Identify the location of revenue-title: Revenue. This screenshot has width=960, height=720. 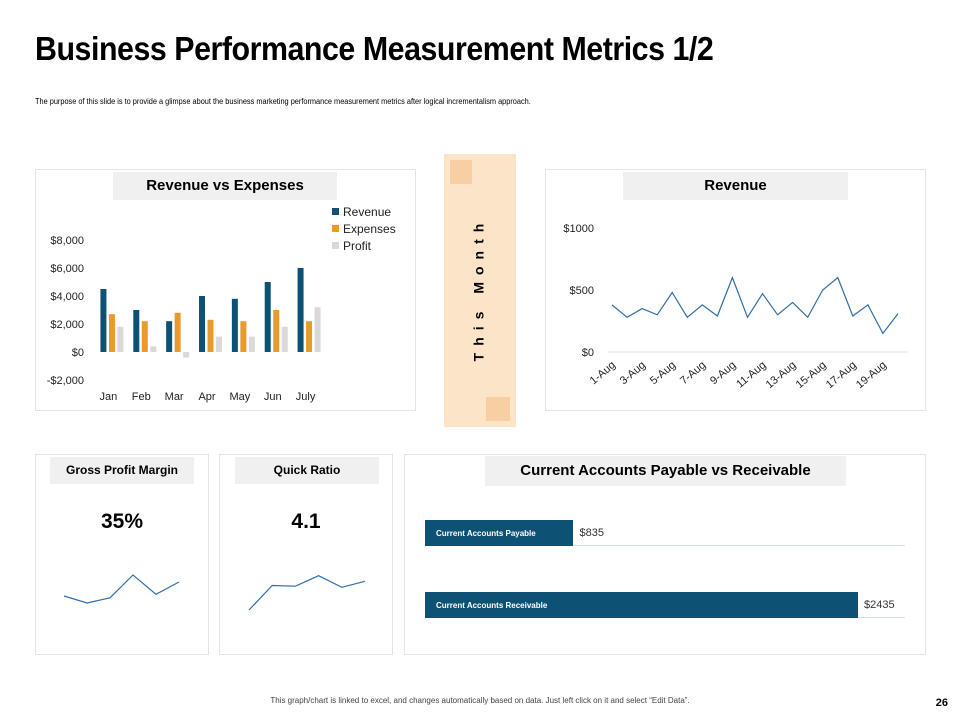
(735, 186).